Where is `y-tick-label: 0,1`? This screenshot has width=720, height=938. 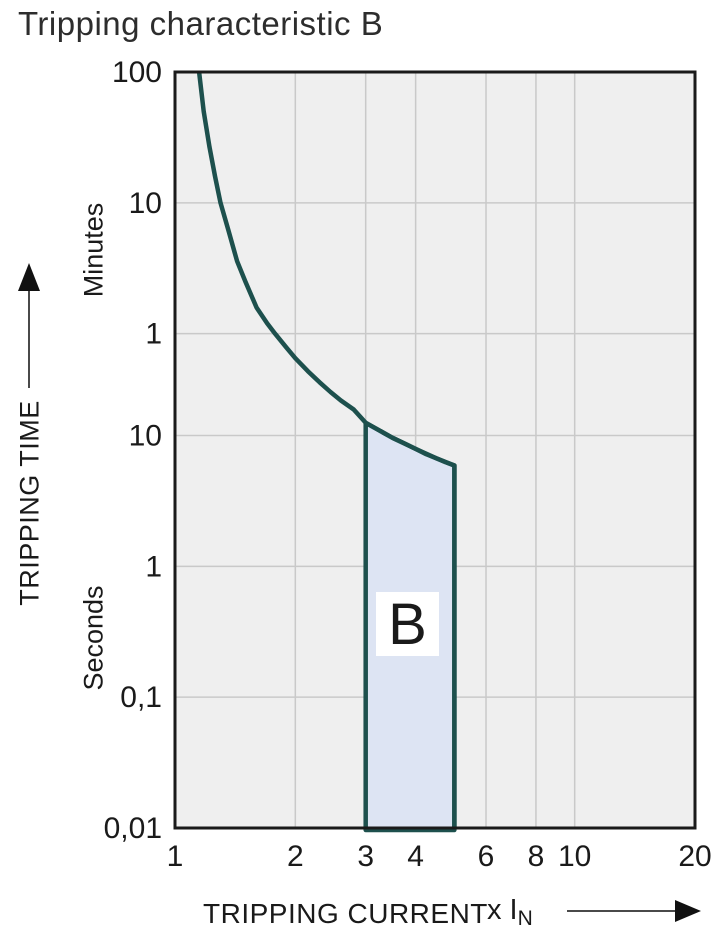
y-tick-label: 0,1 is located at coordinates (141, 697).